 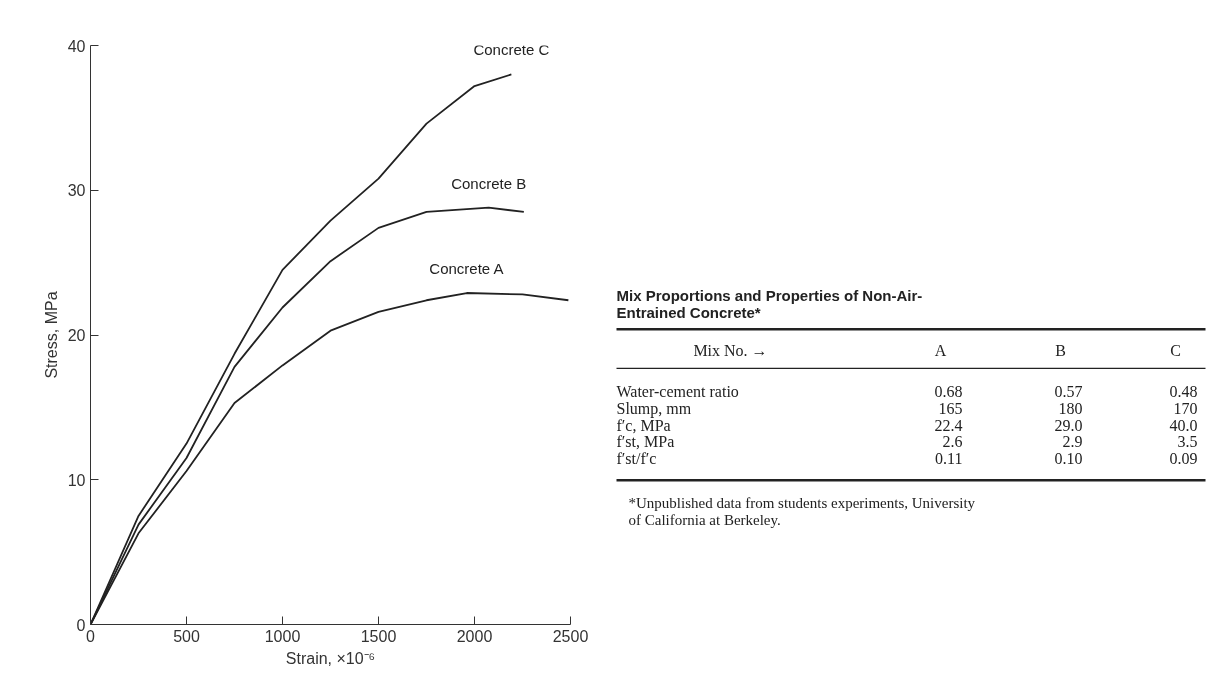 What do you see at coordinates (949, 458) in the screenshot?
I see `text: 0.11` at bounding box center [949, 458].